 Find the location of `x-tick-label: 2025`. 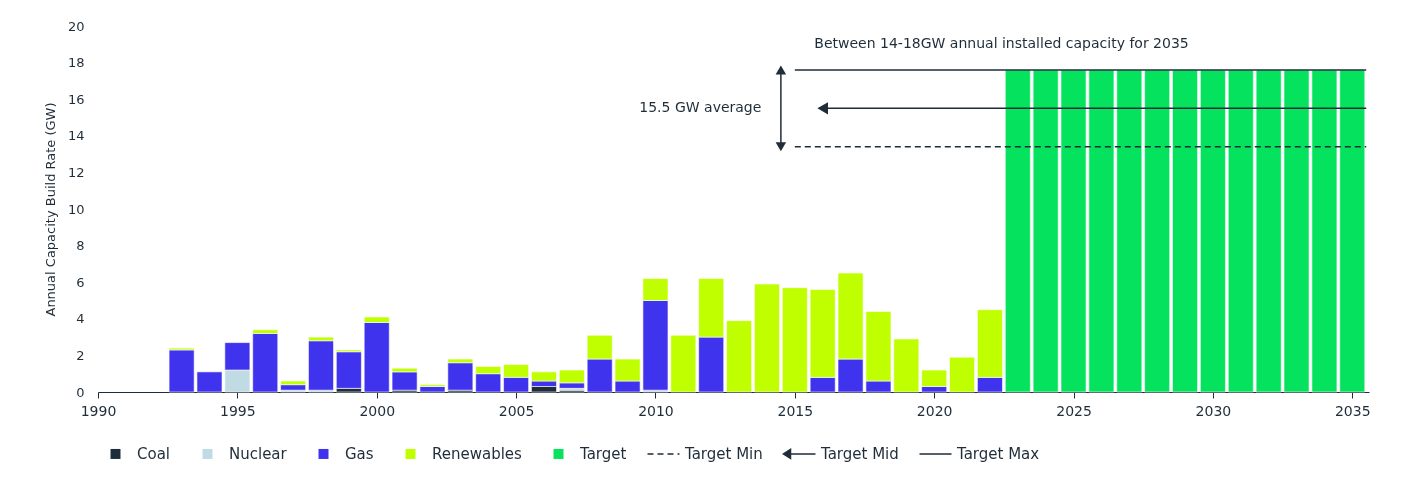

x-tick-label: 2025 is located at coordinates (1074, 410).